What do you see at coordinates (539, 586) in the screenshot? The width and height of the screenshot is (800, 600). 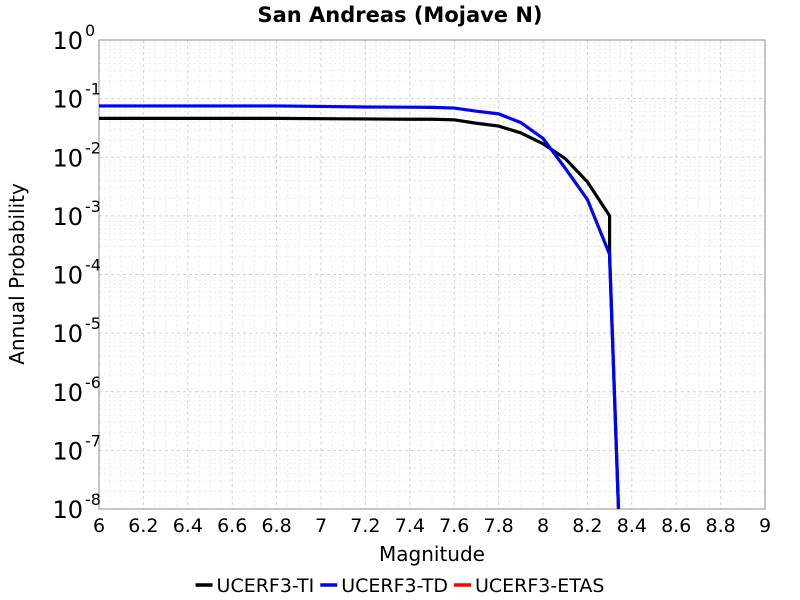 I see `legend-label: UCERF3-ETAS` at bounding box center [539, 586].